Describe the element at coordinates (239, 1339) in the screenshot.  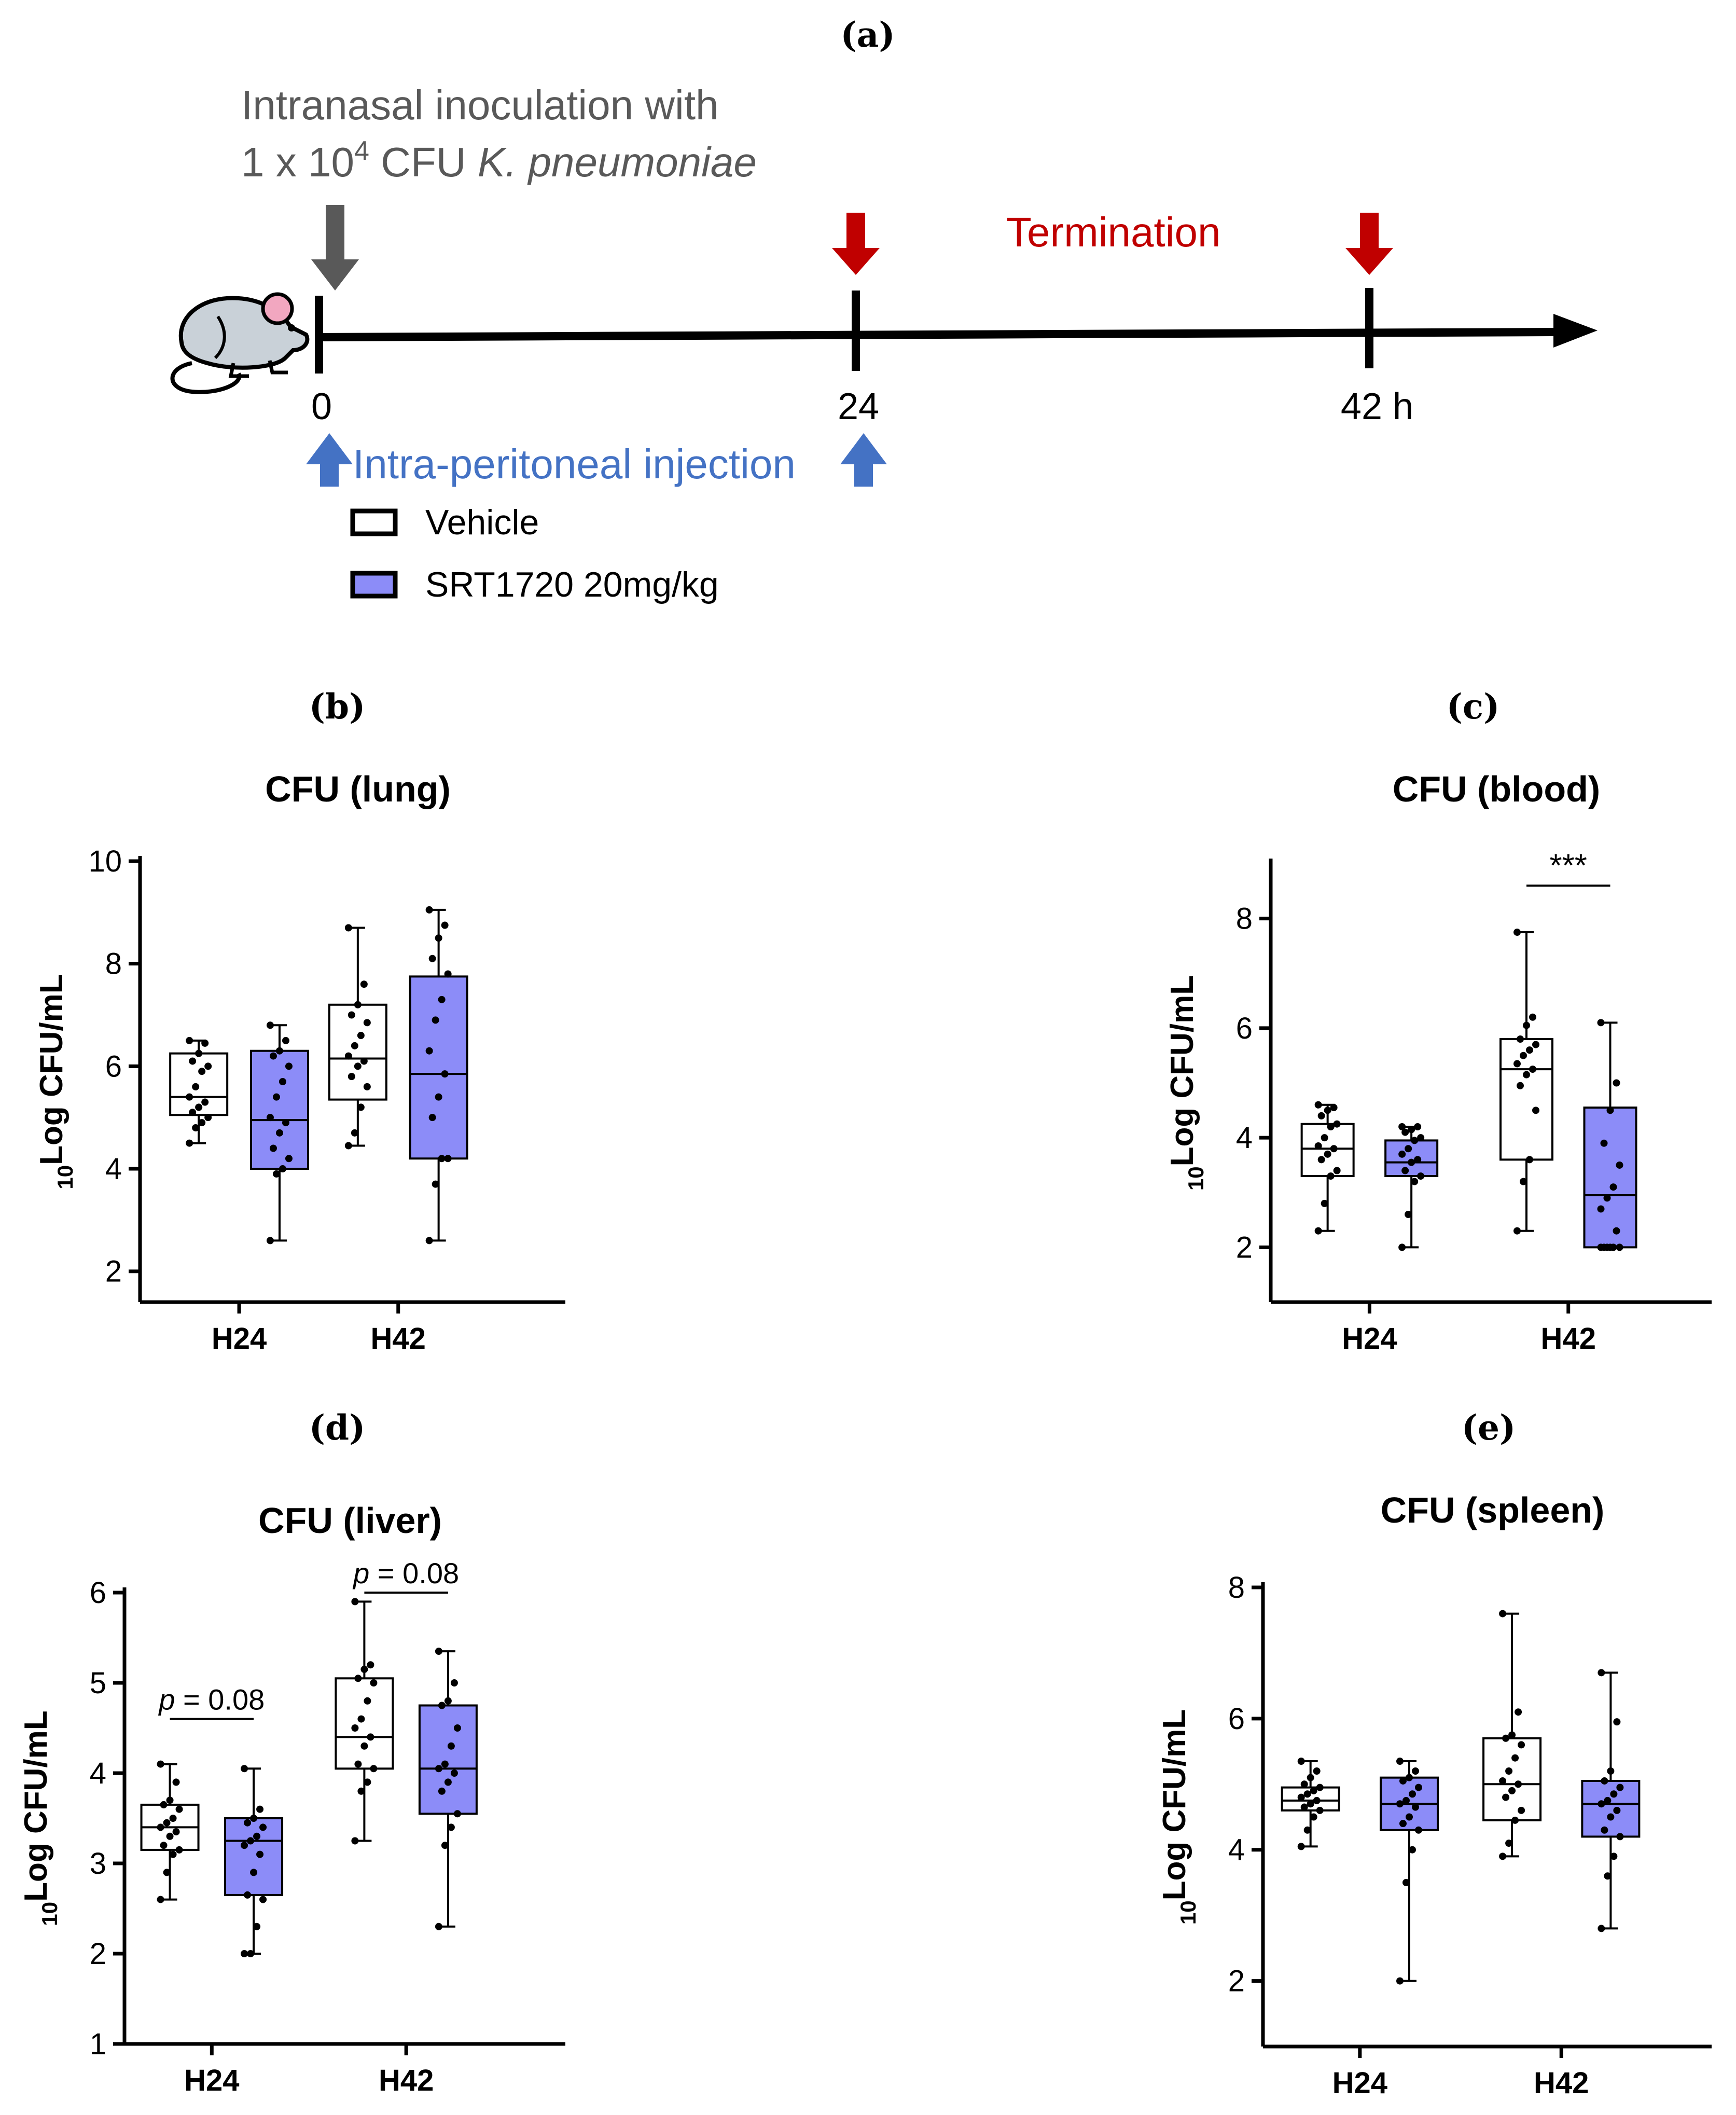
I see `x-tick-label: H24` at that location.